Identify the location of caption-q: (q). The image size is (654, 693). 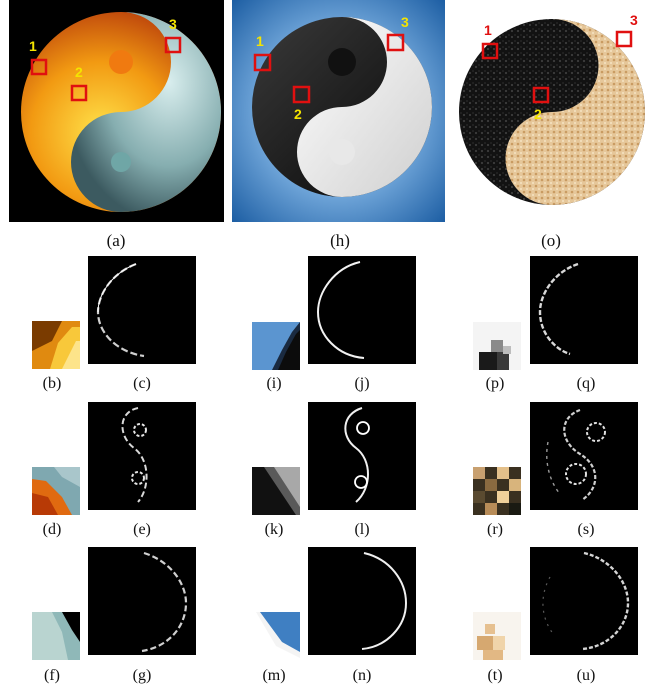
(586, 383).